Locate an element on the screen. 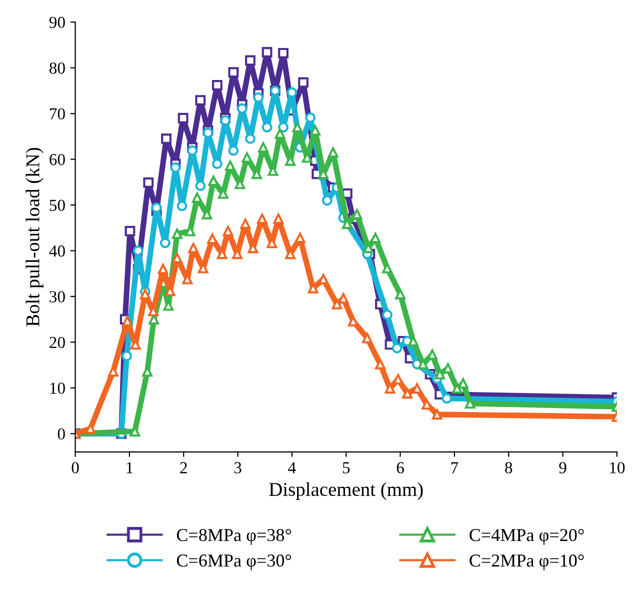  legend-label: C=4MPa φ=20° is located at coordinates (527, 536).